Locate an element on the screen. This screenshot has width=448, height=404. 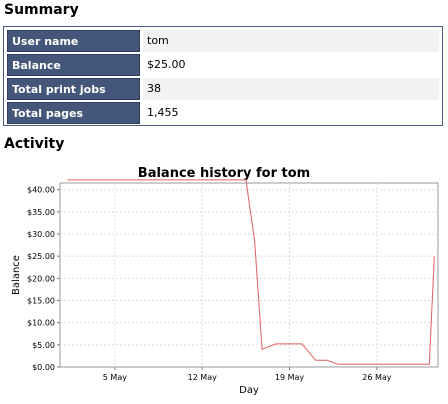
summary-row-user-name: User name tom is located at coordinates (223, 41).